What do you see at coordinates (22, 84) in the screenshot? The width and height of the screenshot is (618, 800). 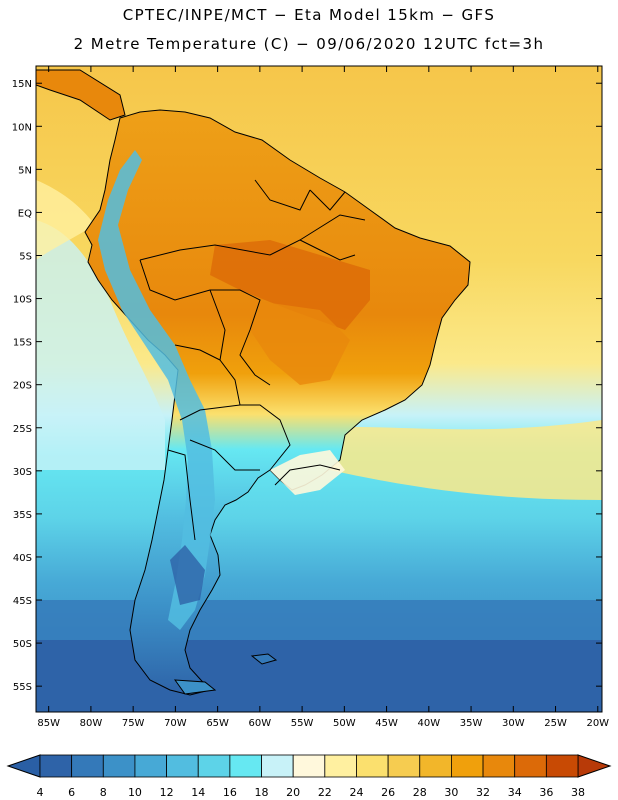 I see `lat-tick-label: 15N` at bounding box center [22, 84].